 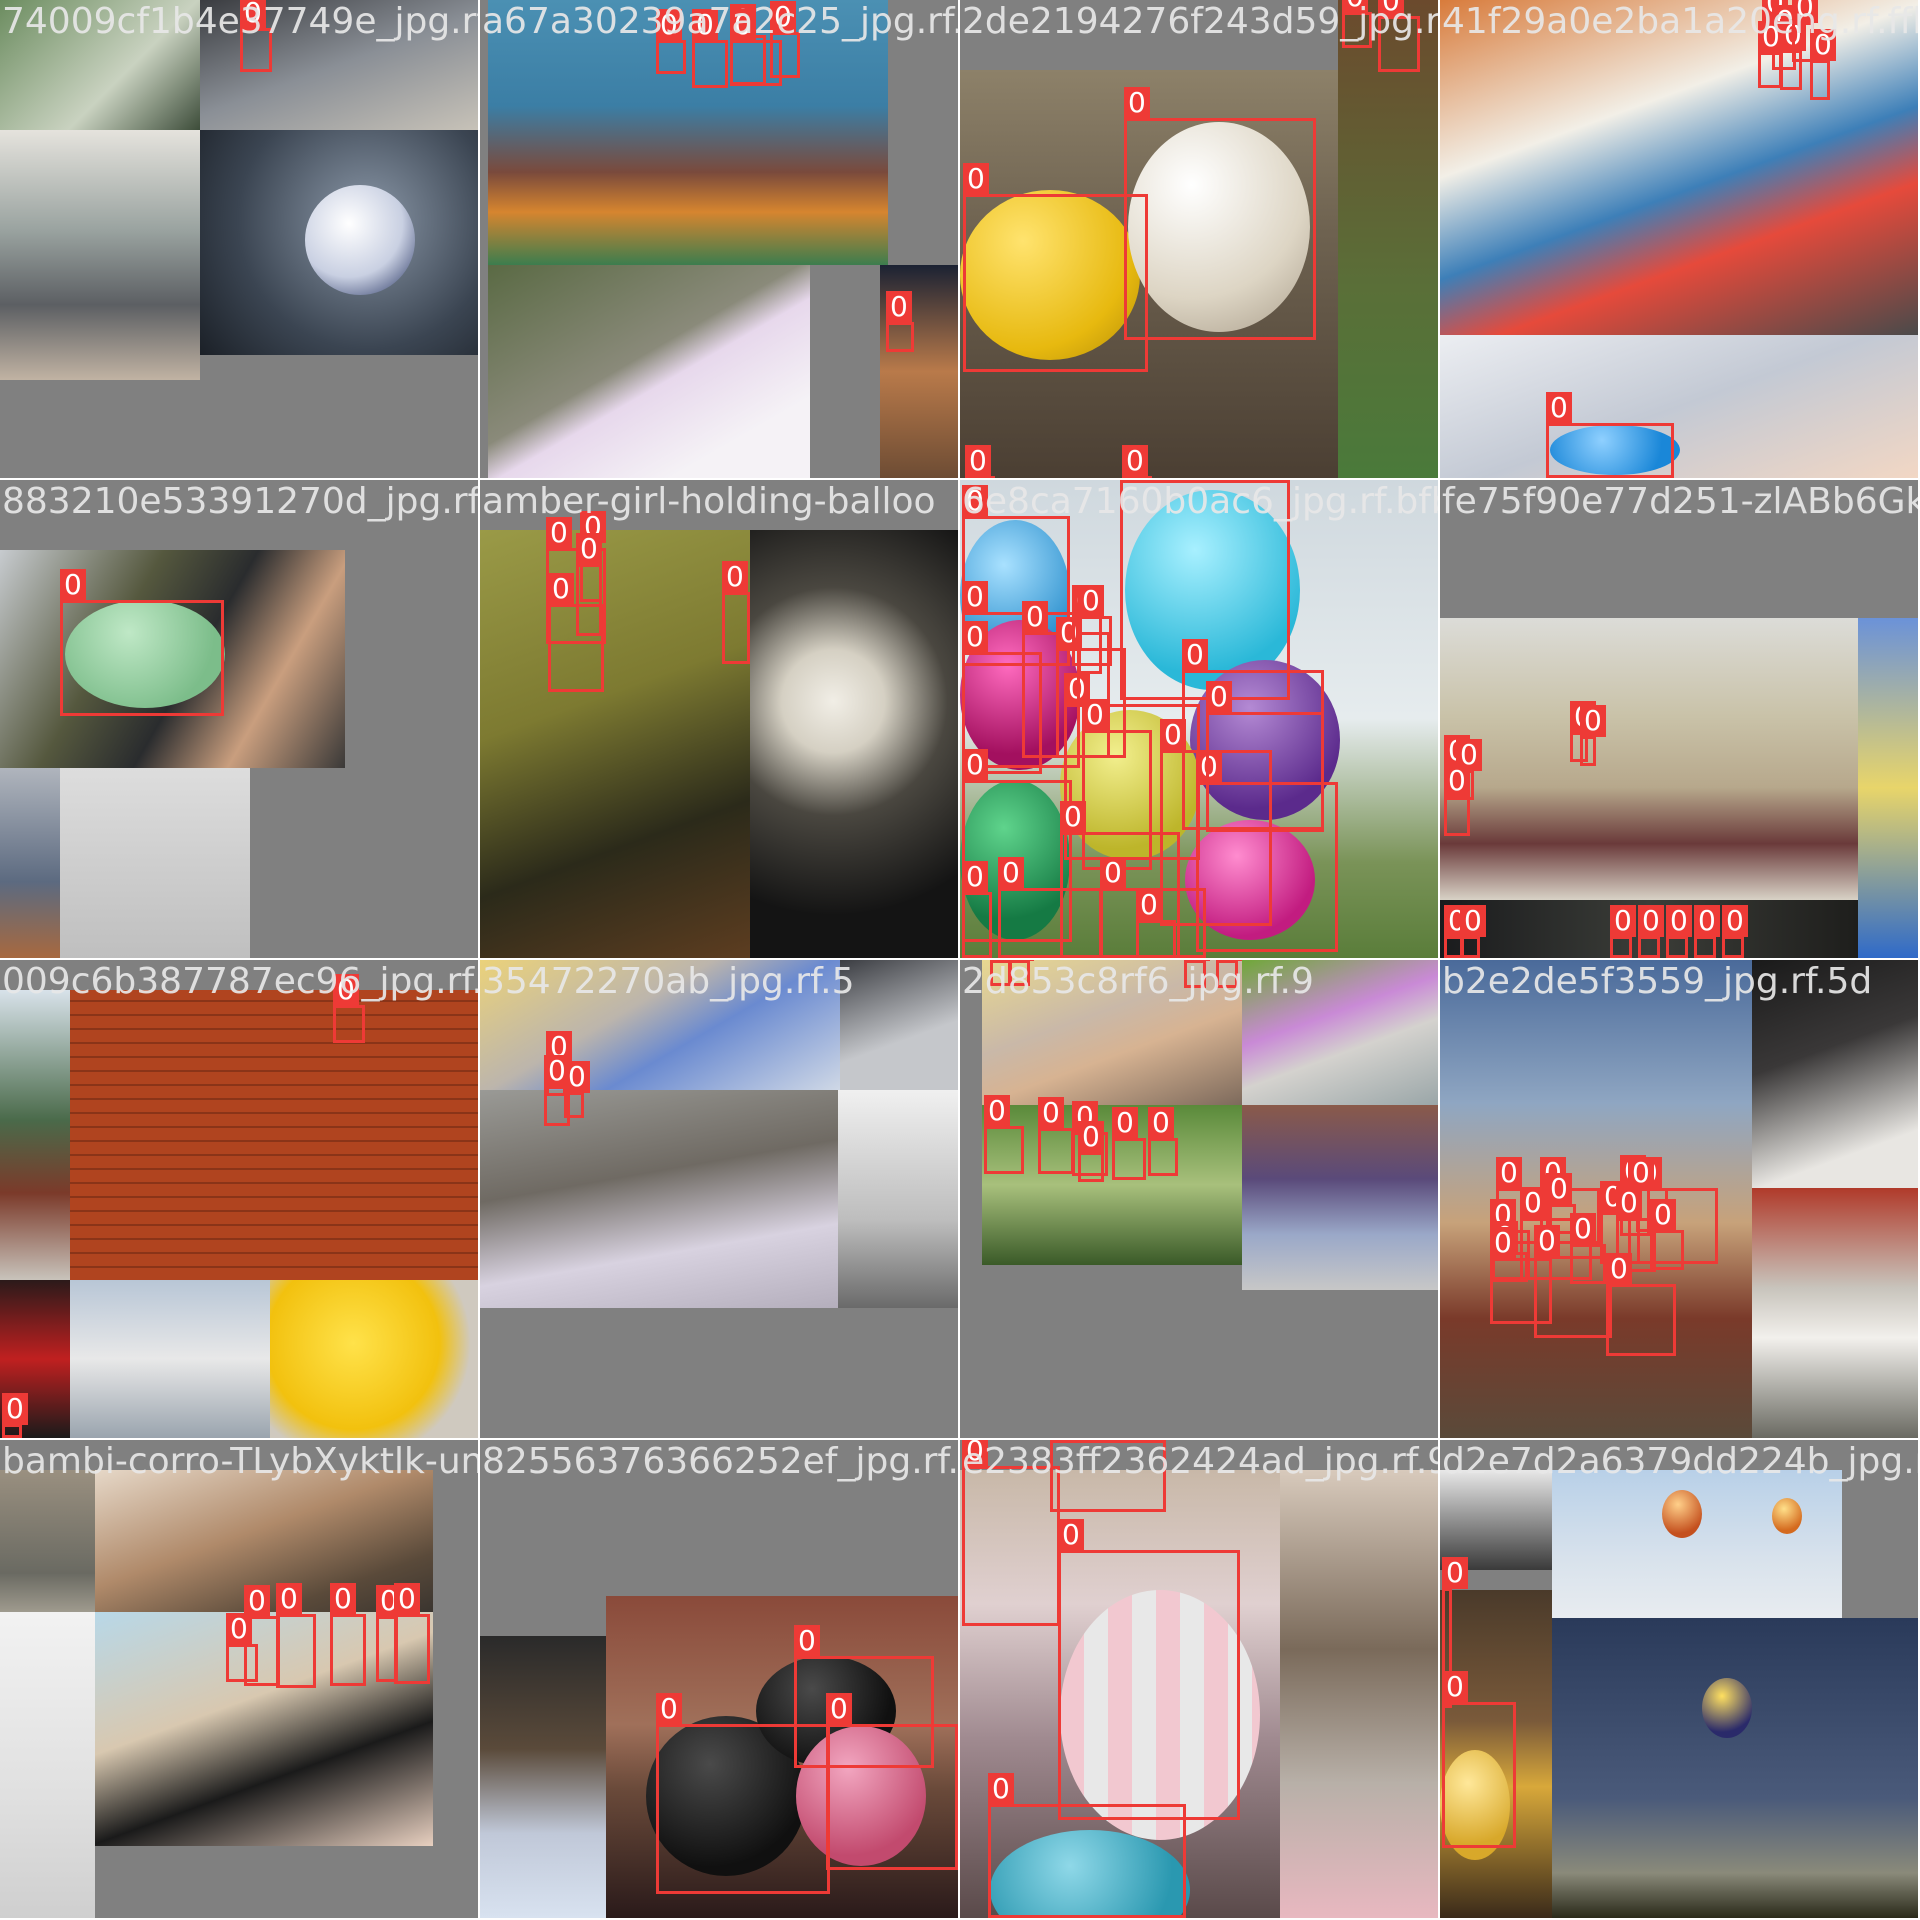 What do you see at coordinates (239, 239) in the screenshot?
I see `mosaic-tile: 0 74009cf1b4e37749e_jpg.rf.fae` at bounding box center [239, 239].